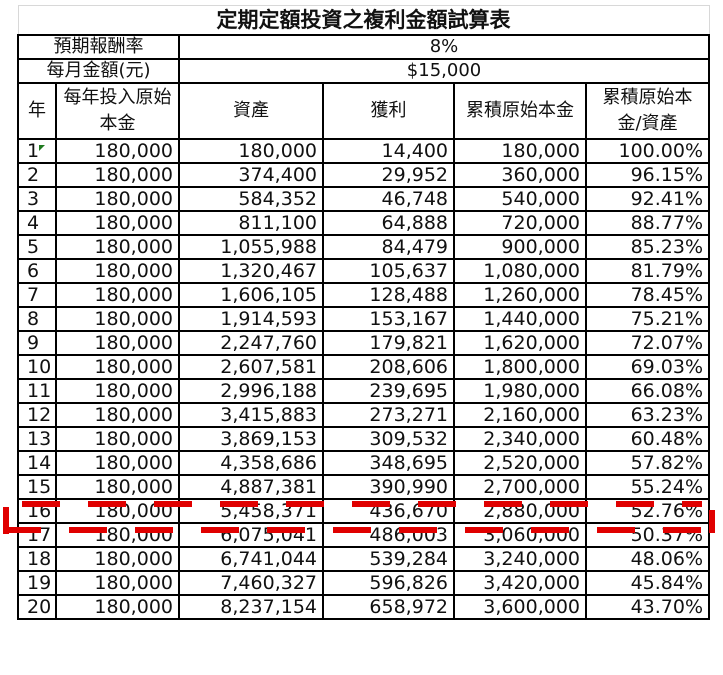 Image resolution: width=723 pixels, height=675 pixels. What do you see at coordinates (647, 487) in the screenshot?
I see `cell-principal-ratio: 55.24%` at bounding box center [647, 487].